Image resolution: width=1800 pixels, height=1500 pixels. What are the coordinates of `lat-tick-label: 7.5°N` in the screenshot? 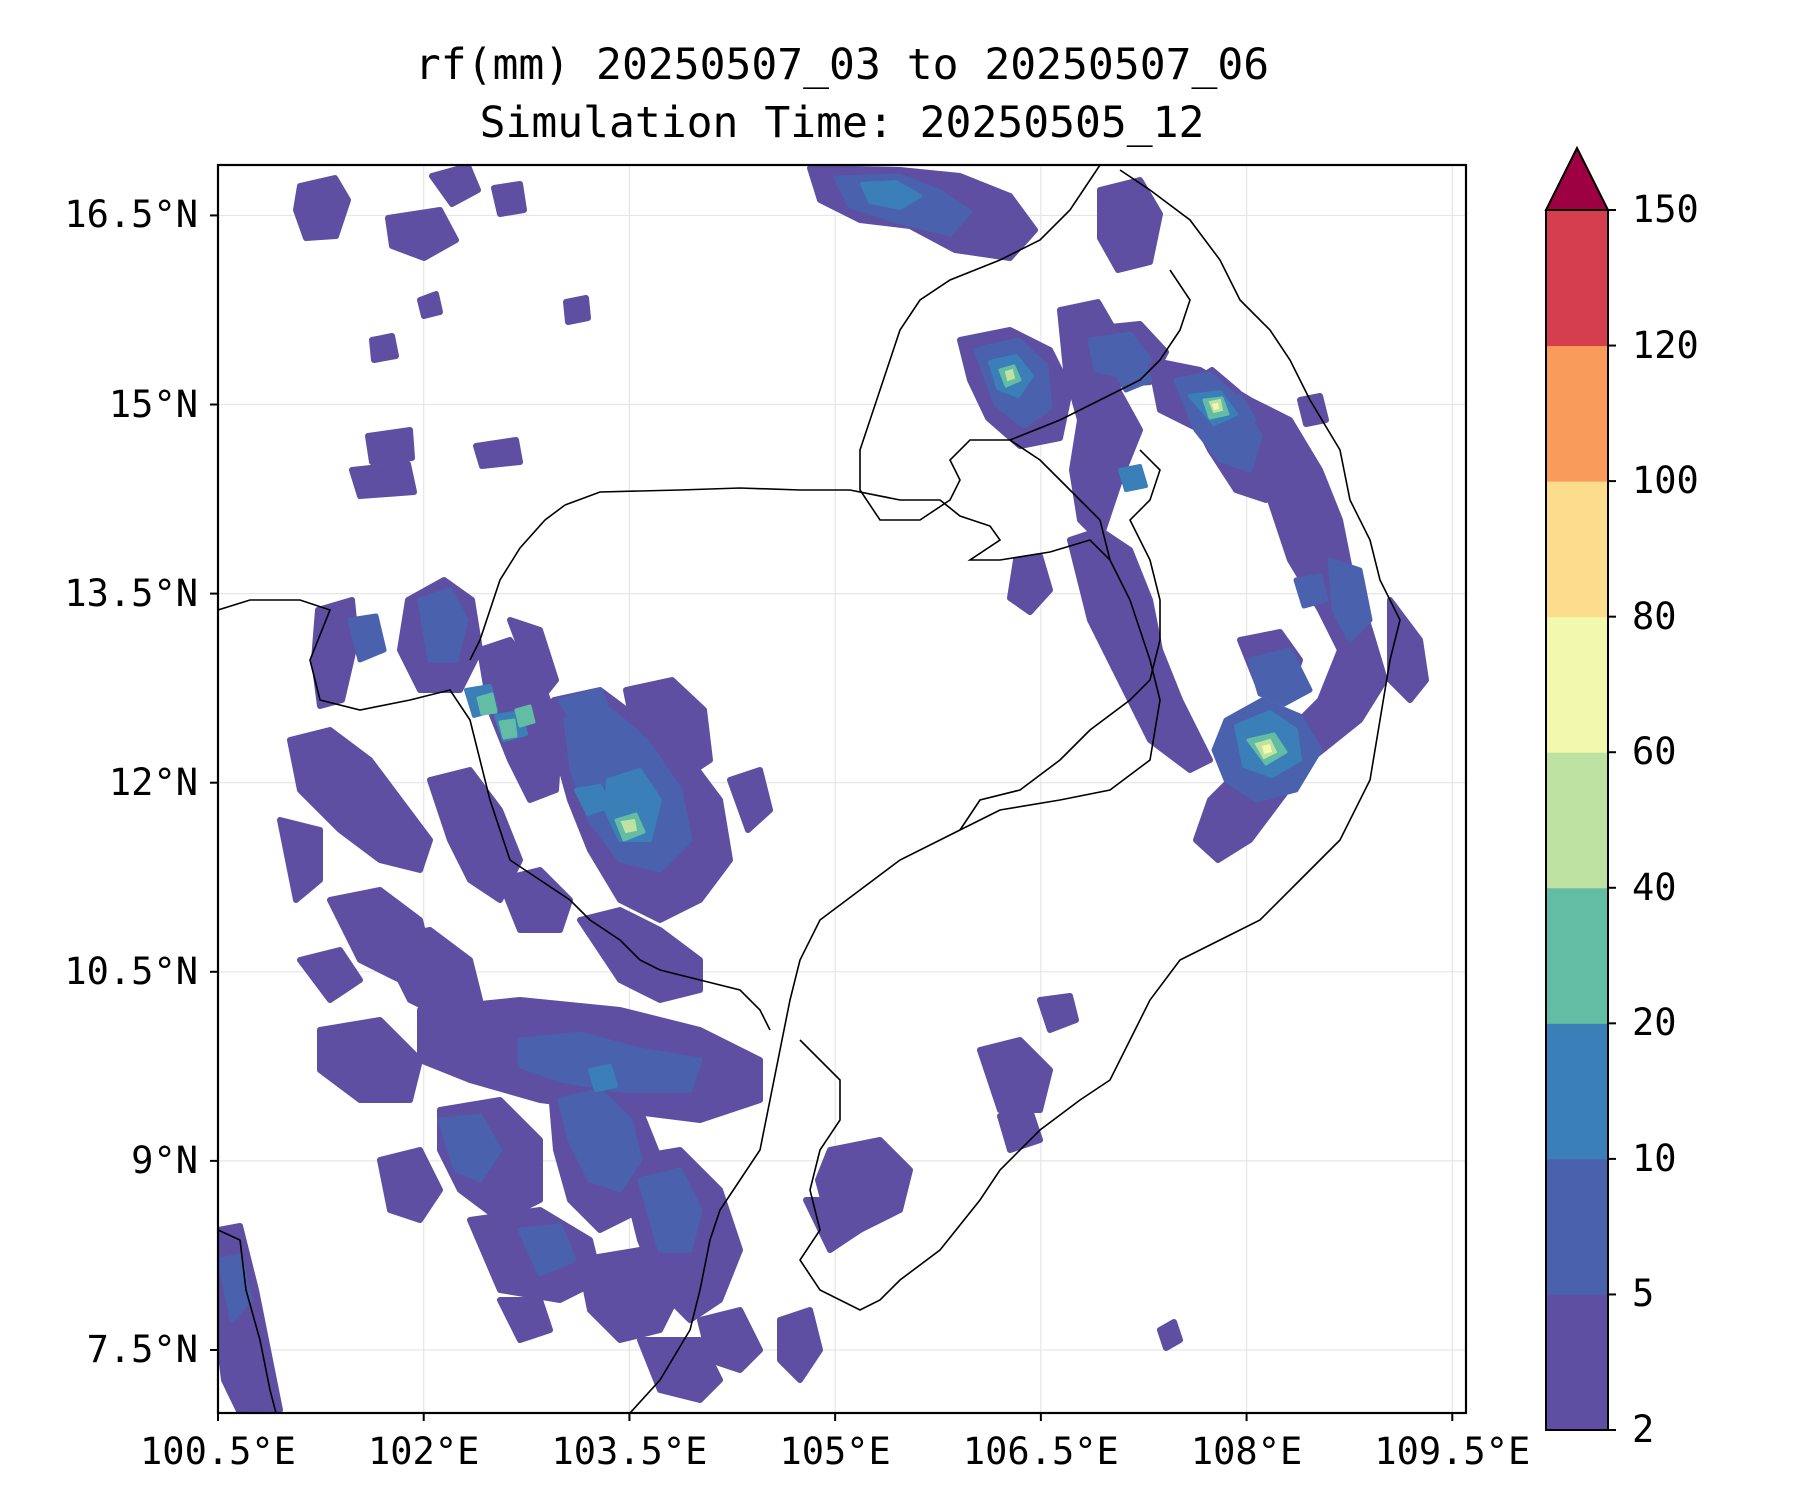 It's located at (142, 1349).